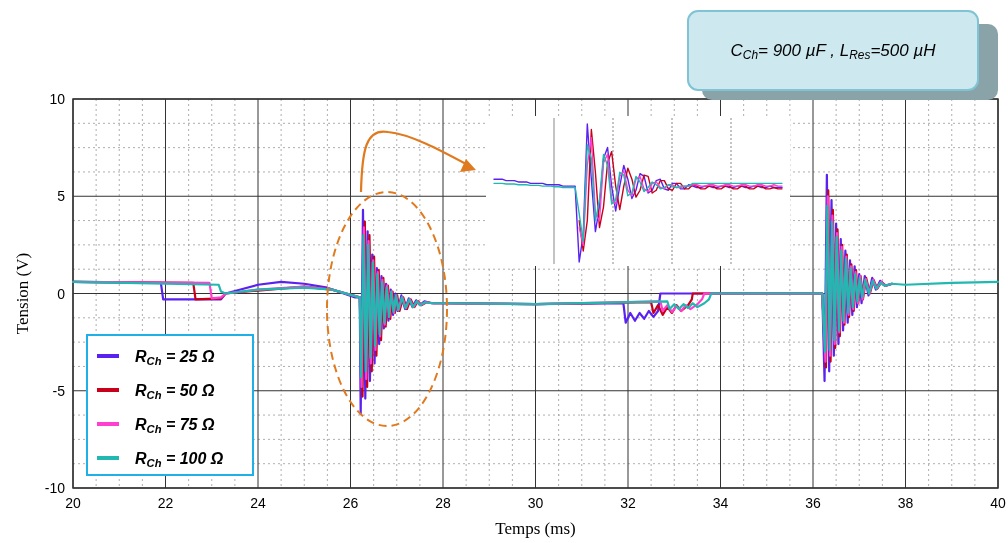 The height and width of the screenshot is (543, 1008). Describe the element at coordinates (179, 459) in the screenshot. I see `legend-label: R$_{Ch}$ = 100 Ω` at that location.